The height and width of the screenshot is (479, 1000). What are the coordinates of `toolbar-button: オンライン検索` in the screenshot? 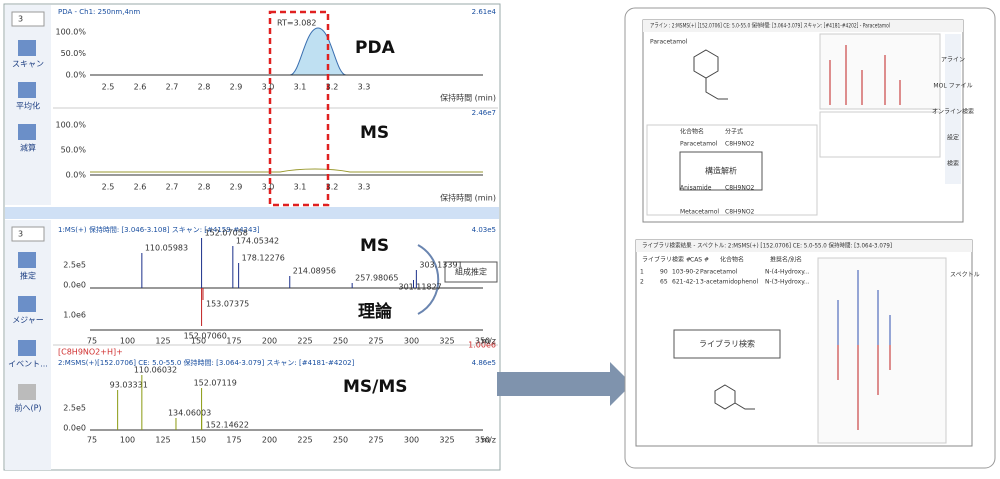 It's located at (953, 112).